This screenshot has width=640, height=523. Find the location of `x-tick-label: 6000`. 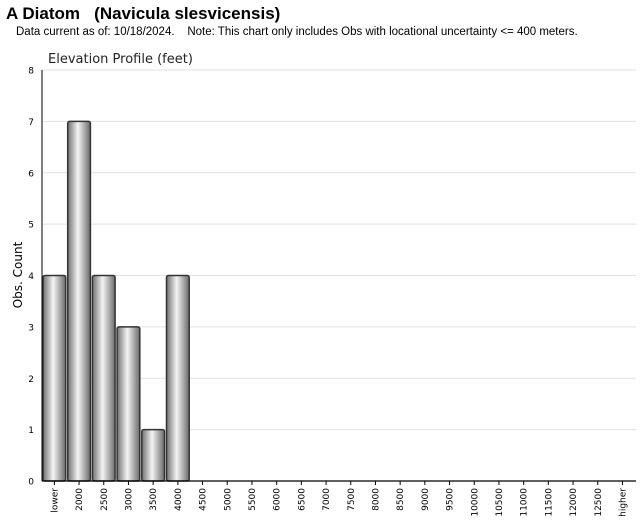

x-tick-label: 6000 is located at coordinates (278, 499).